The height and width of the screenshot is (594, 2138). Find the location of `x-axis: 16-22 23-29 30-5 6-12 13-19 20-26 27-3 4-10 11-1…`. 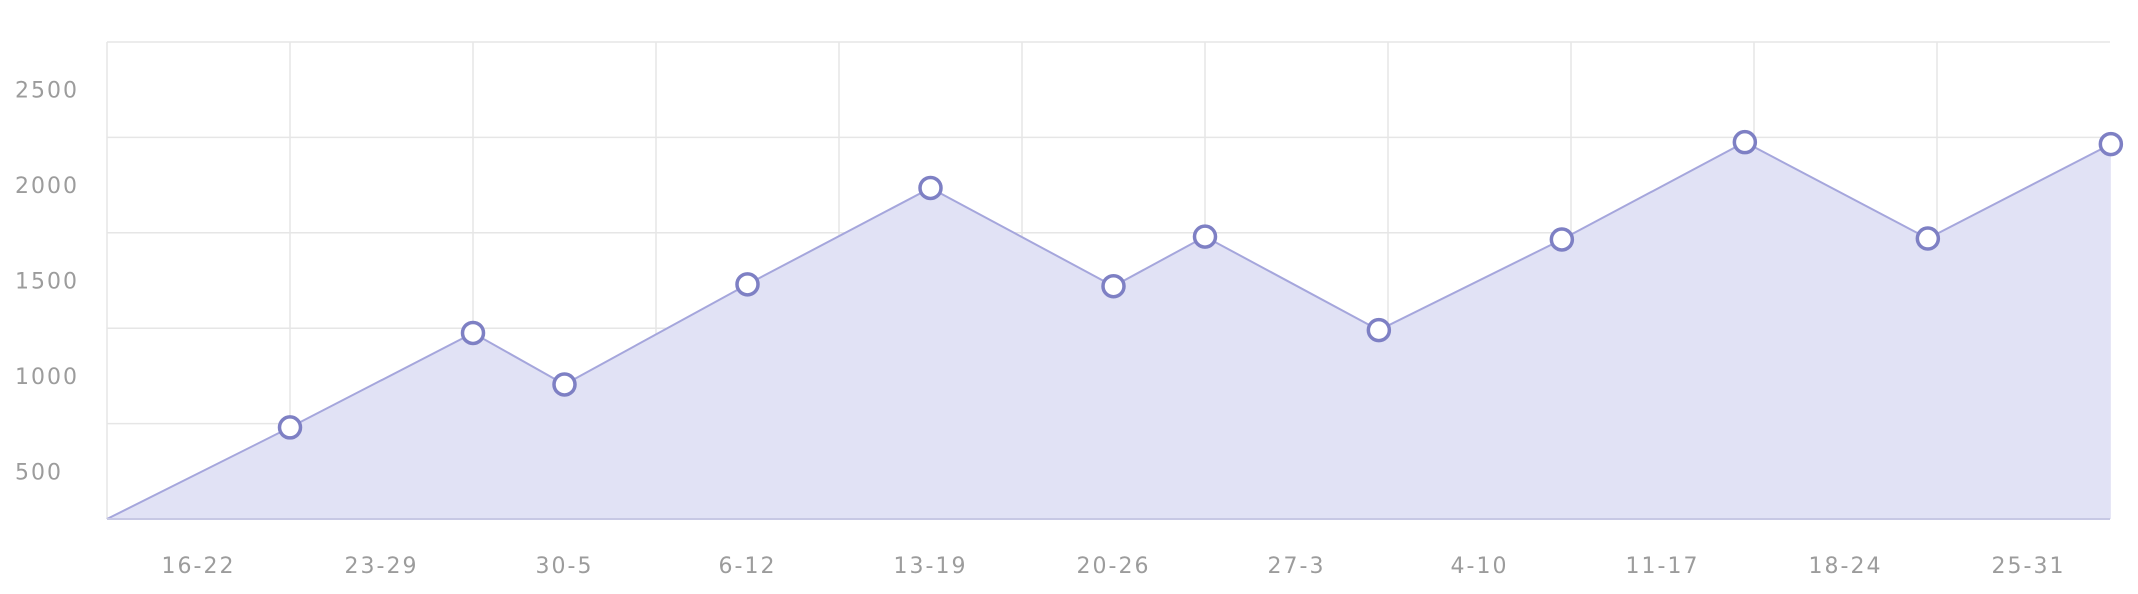

x-axis: 16-22 23-29 30-5 6-12 13-19 20-26 27-3 4-10 11-1… is located at coordinates (1114, 566).